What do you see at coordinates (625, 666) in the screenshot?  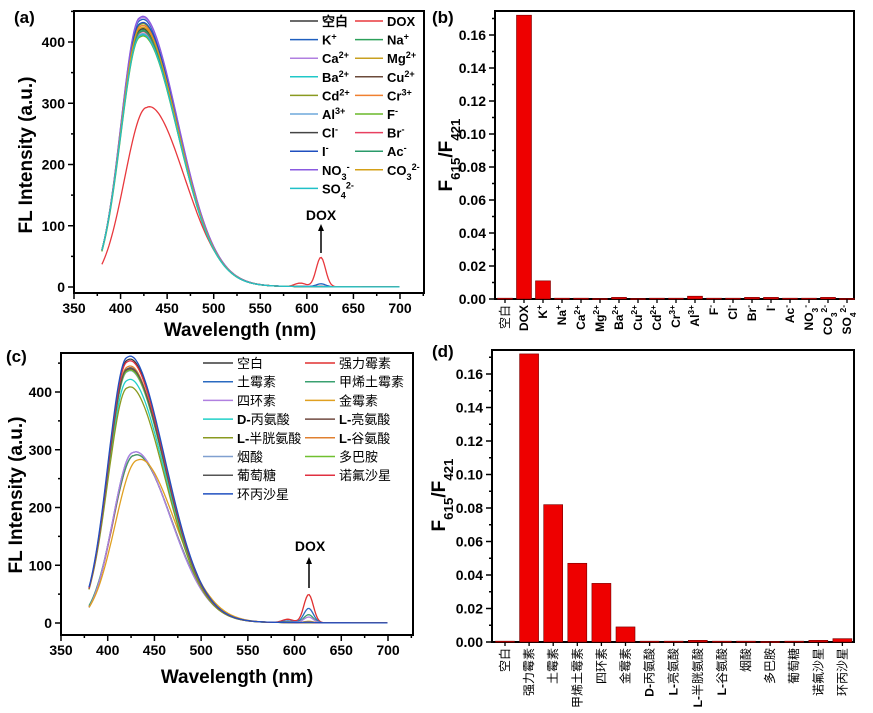 I see `label-part: 金霉素` at bounding box center [625, 666].